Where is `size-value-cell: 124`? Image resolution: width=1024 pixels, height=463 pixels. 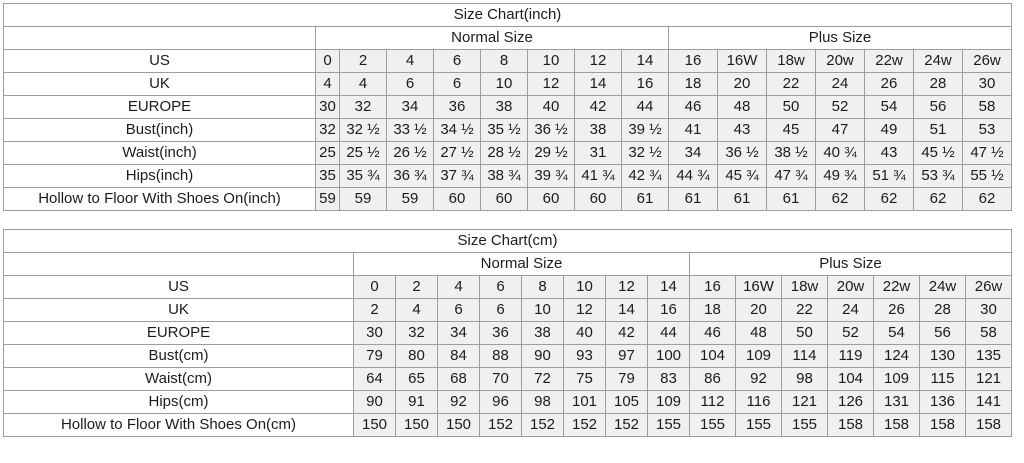 size-value-cell: 124 is located at coordinates (896, 356).